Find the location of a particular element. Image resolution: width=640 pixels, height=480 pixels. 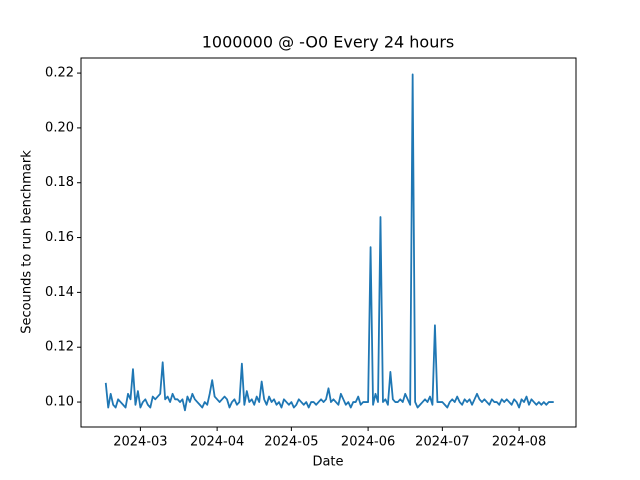

x-tick-label: 2024-07 is located at coordinates (442, 442).